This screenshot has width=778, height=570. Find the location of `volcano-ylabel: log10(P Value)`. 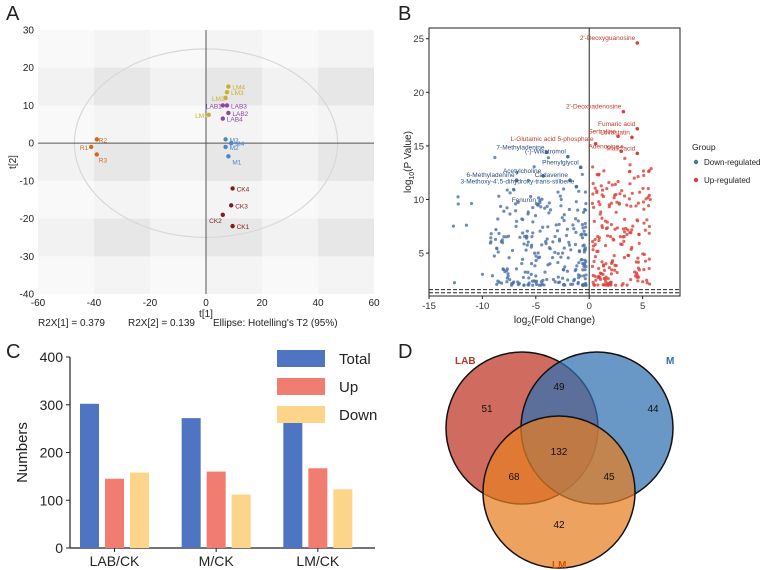

volcano-ylabel: log10(P Value) is located at coordinates (409, 162).